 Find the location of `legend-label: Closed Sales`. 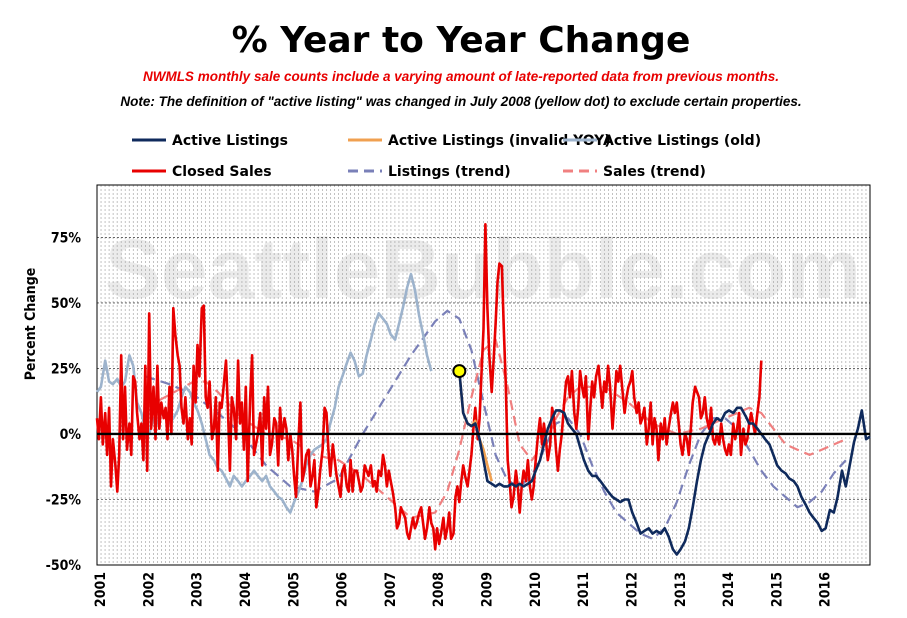

legend-label: Closed Sales is located at coordinates (222, 172).